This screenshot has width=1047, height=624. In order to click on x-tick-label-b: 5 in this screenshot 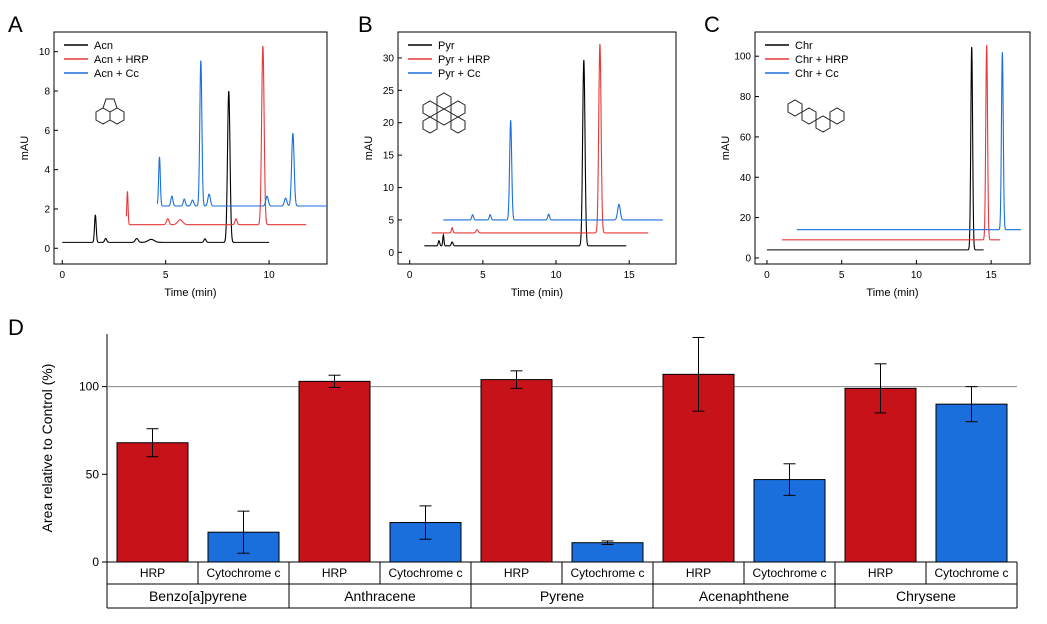, I will do `click(483, 275)`.